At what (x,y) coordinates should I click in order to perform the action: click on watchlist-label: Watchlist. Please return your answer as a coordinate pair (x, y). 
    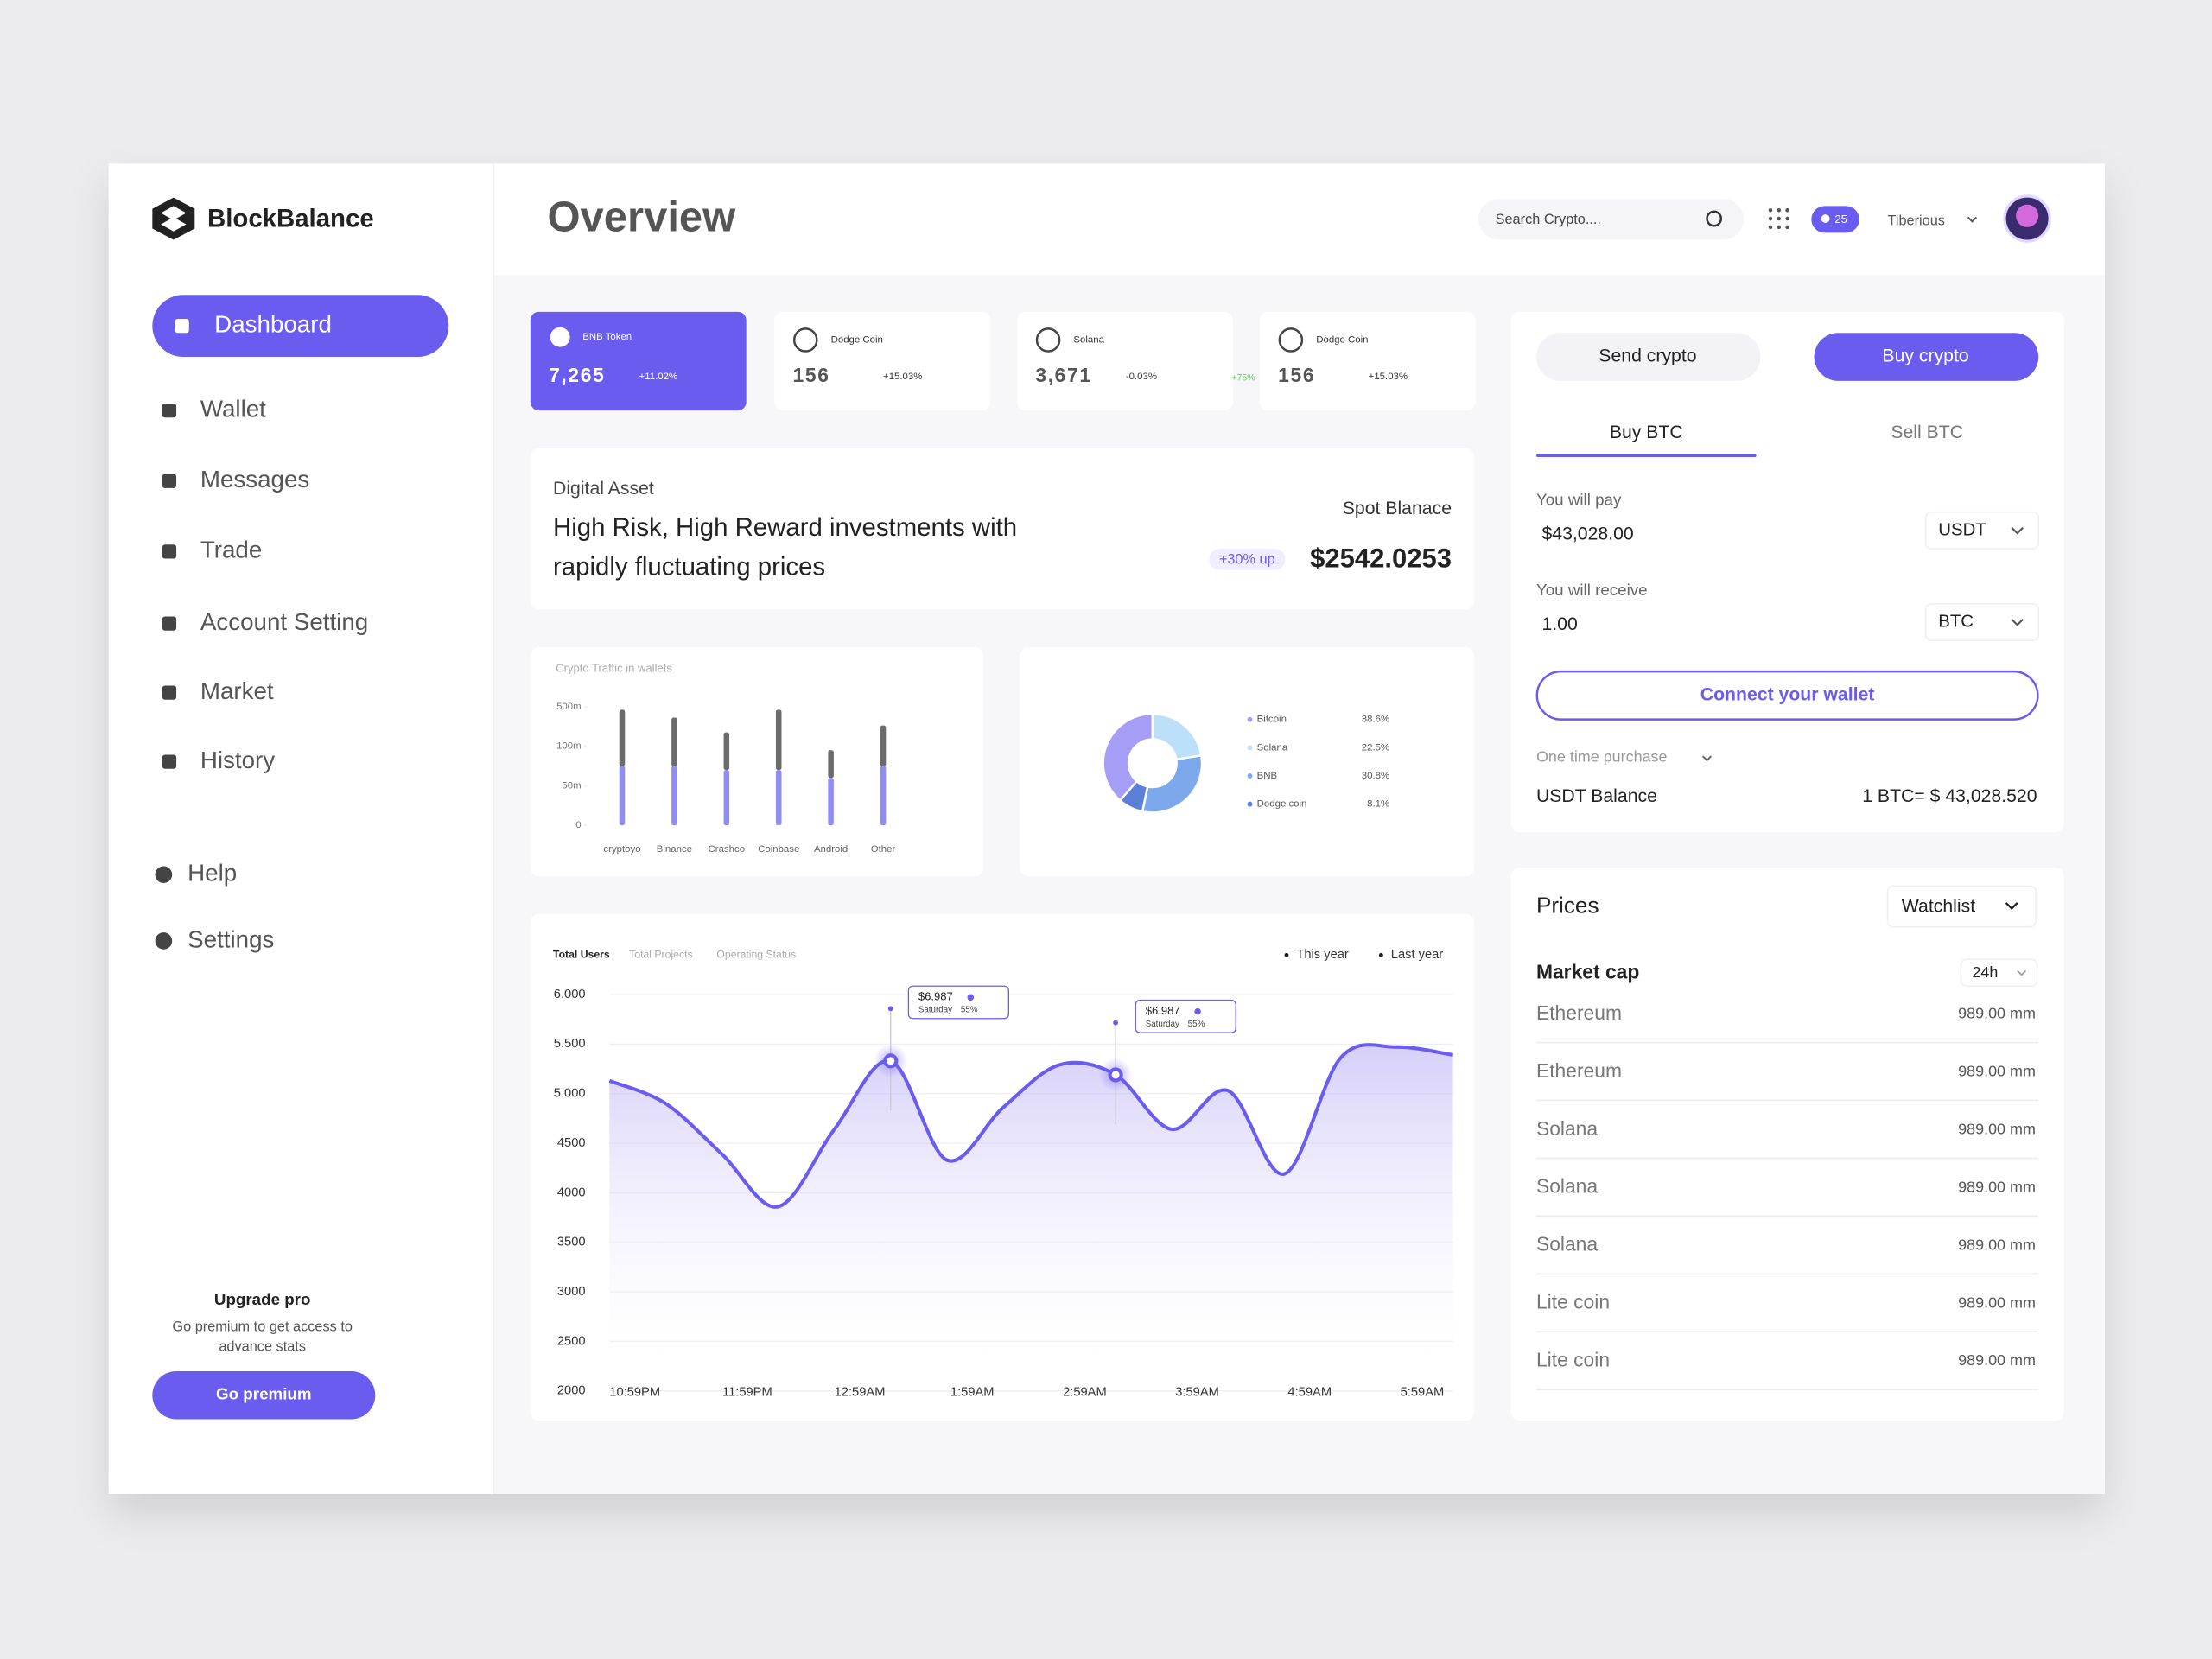
    Looking at the image, I should click on (1938, 906).